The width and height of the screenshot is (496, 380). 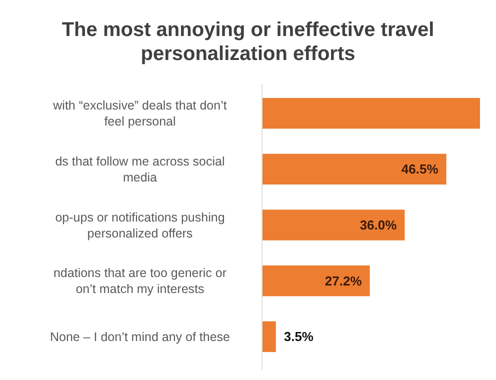 I want to click on y-tick-label: None – I don’t mind any of these, so click(x=140, y=337).